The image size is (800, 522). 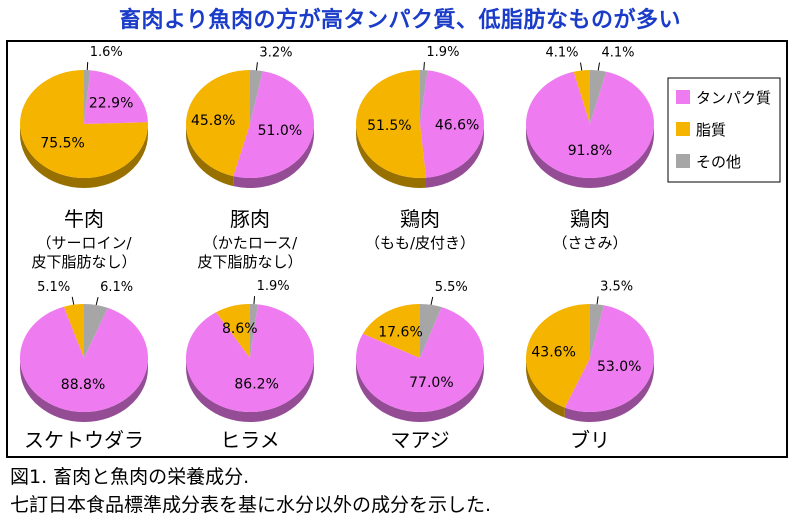 I want to click on legend-swatch-protein, so click(x=683, y=97).